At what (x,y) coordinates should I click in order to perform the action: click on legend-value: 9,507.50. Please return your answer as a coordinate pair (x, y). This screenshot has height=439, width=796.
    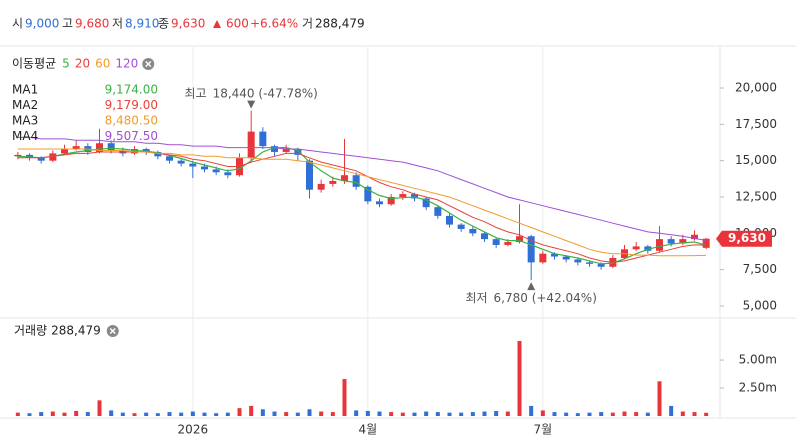
    Looking at the image, I should click on (131, 136).